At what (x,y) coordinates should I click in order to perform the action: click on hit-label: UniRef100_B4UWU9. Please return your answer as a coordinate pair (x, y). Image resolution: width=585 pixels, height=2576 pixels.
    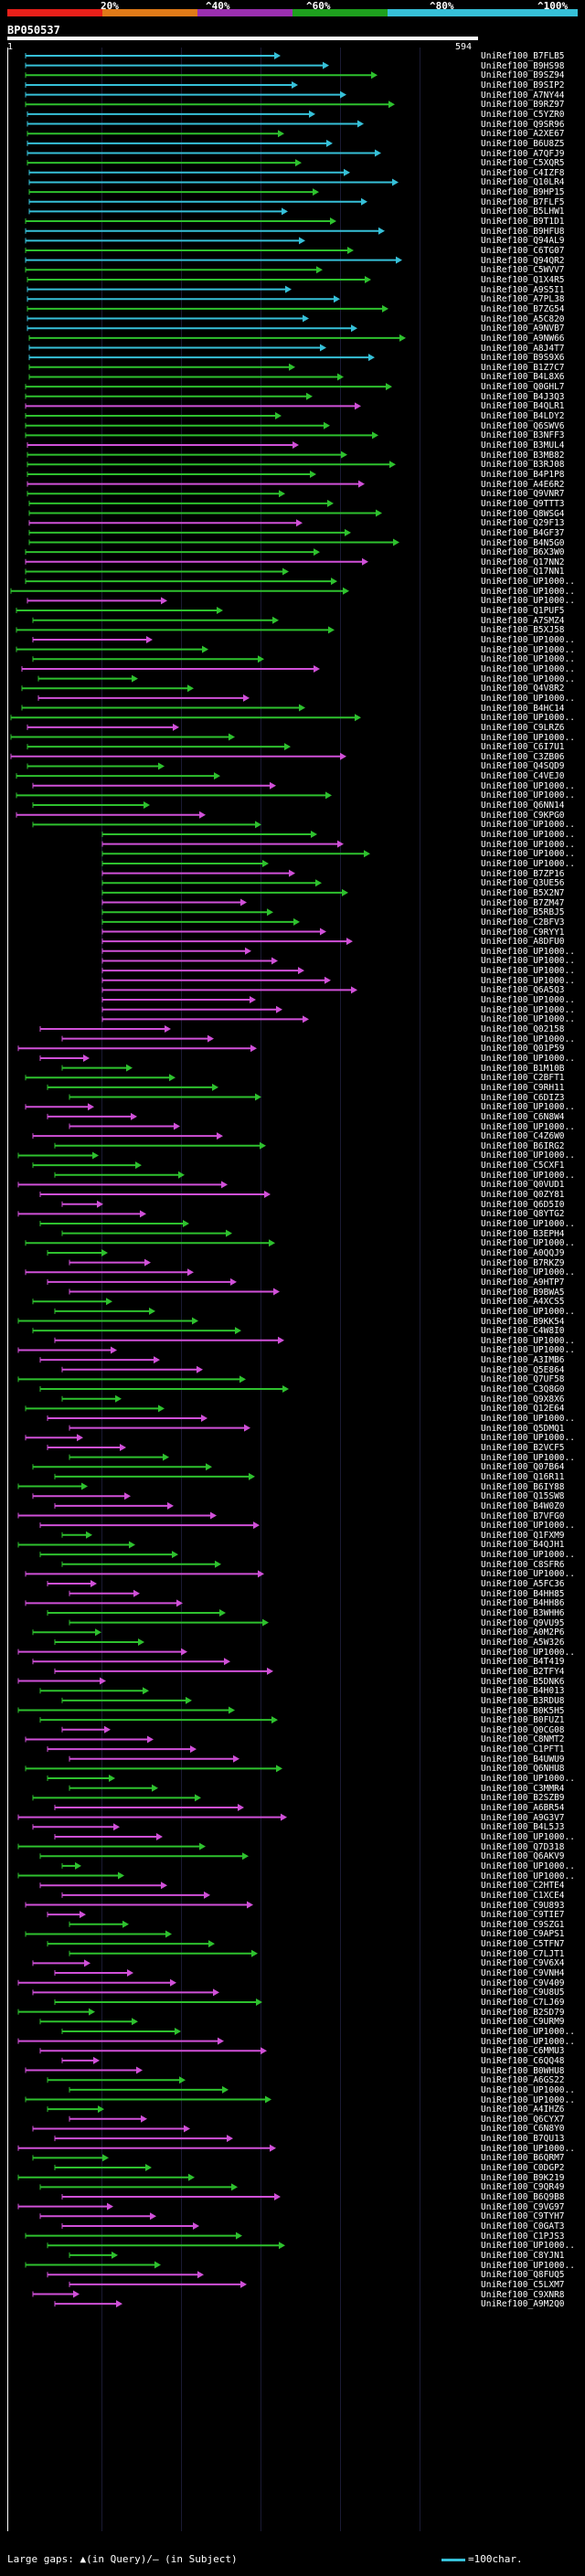
    Looking at the image, I should click on (523, 1759).